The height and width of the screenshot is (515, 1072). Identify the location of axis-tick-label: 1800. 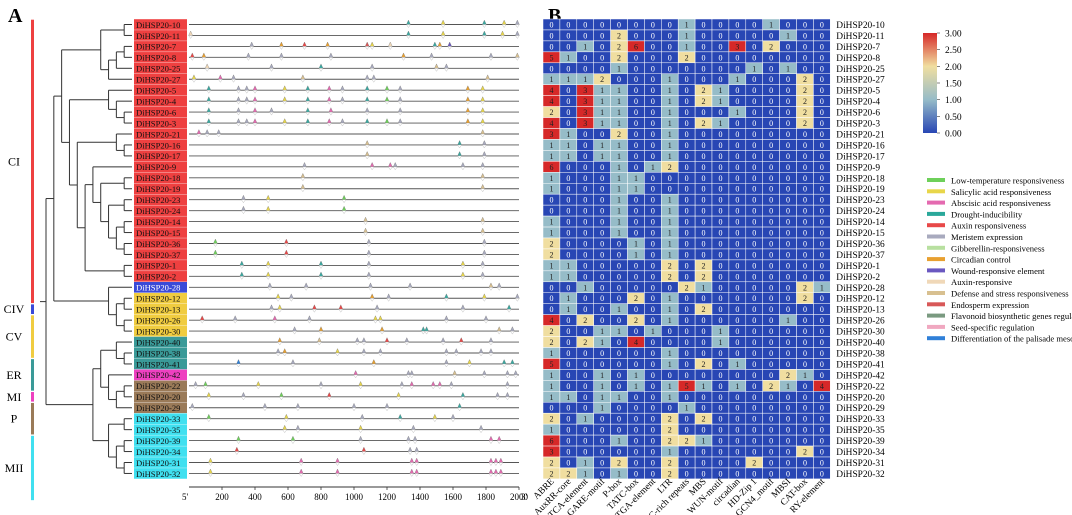
(486, 497).